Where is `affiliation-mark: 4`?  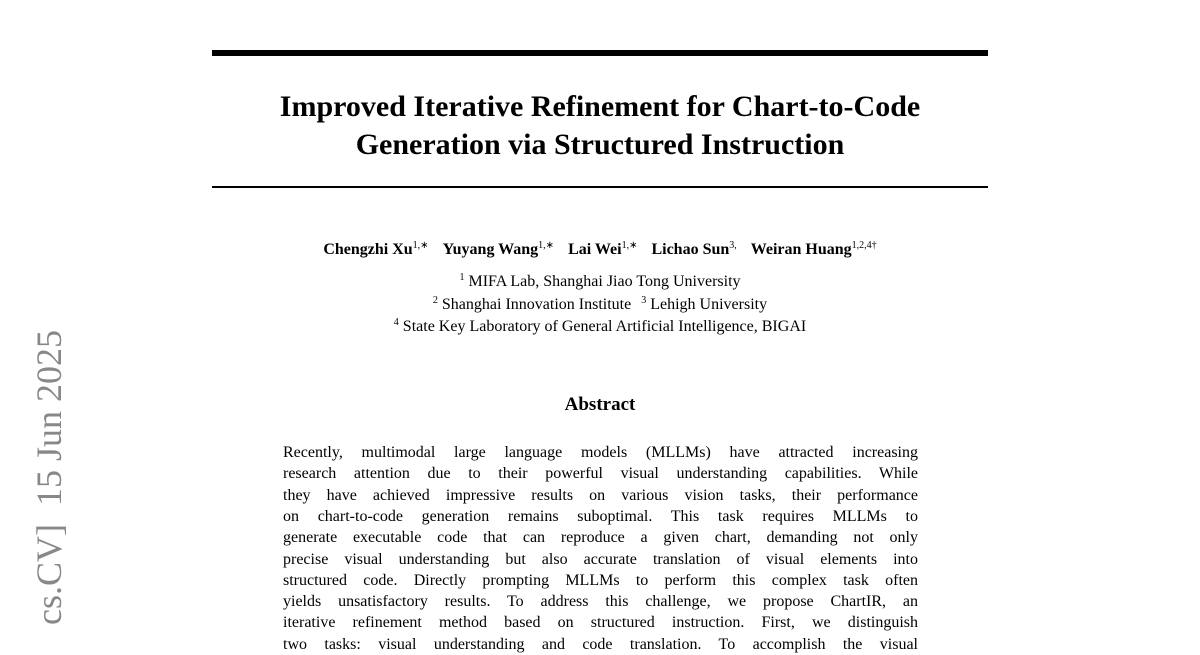
affiliation-mark: 4 is located at coordinates (396, 322).